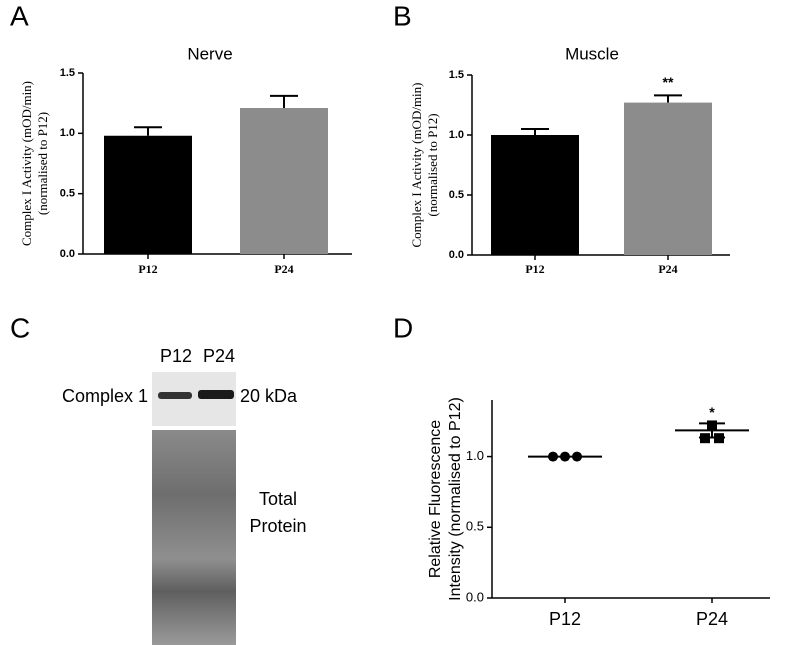  Describe the element at coordinates (19, 15) in the screenshot. I see `panel-label: A` at that location.